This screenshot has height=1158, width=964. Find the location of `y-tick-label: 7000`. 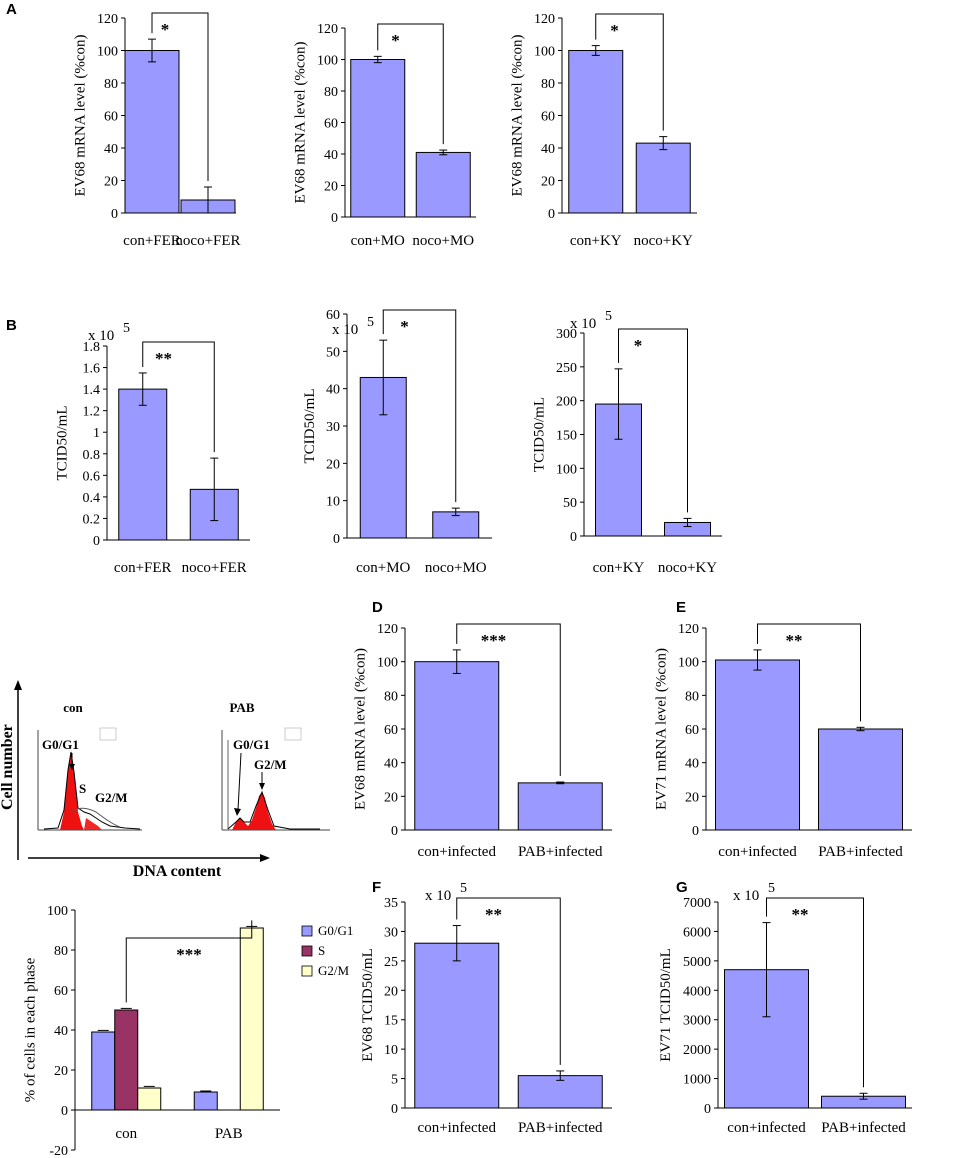

y-tick-label: 7000 is located at coordinates (697, 903).